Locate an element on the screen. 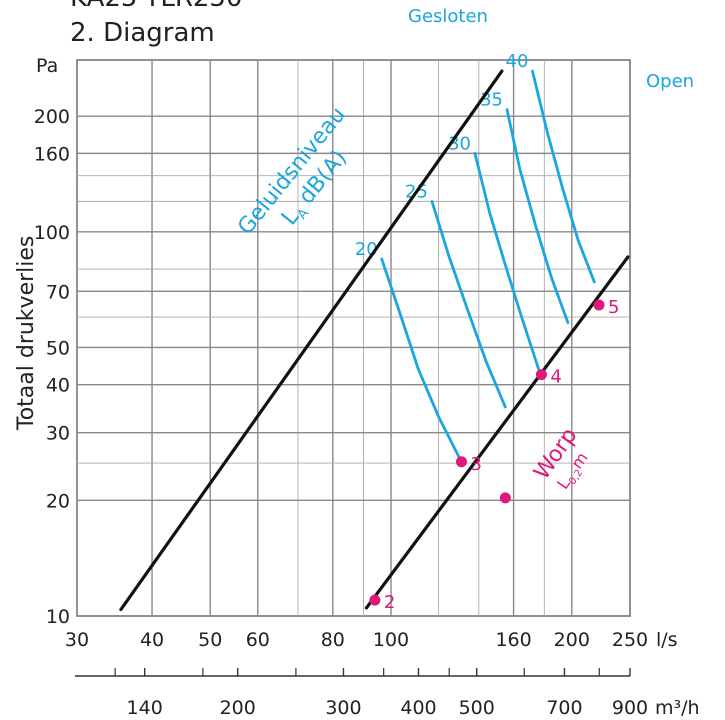 This screenshot has height=720, width=725. x-tick-160: 160 is located at coordinates (513, 640).